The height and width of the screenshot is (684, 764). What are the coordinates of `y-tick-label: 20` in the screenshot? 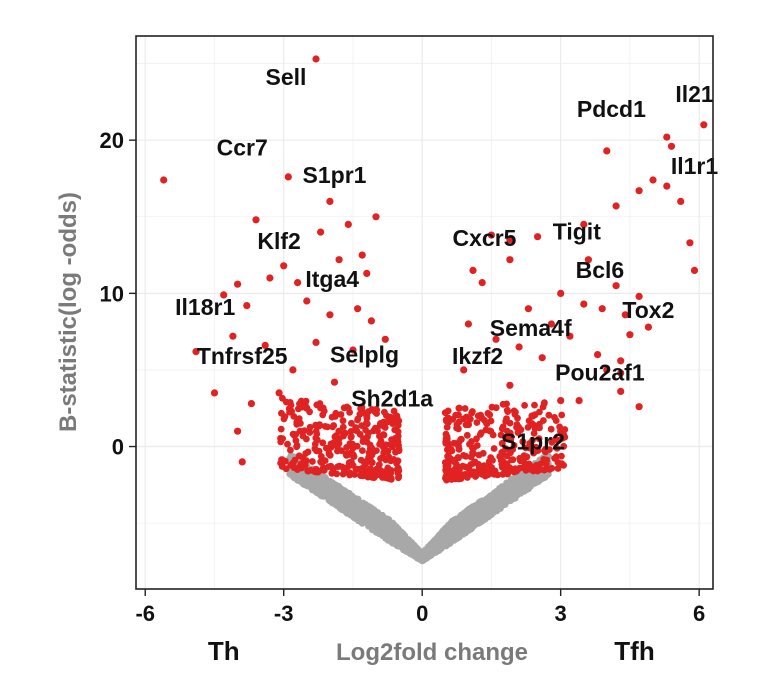 It's located at (112, 140).